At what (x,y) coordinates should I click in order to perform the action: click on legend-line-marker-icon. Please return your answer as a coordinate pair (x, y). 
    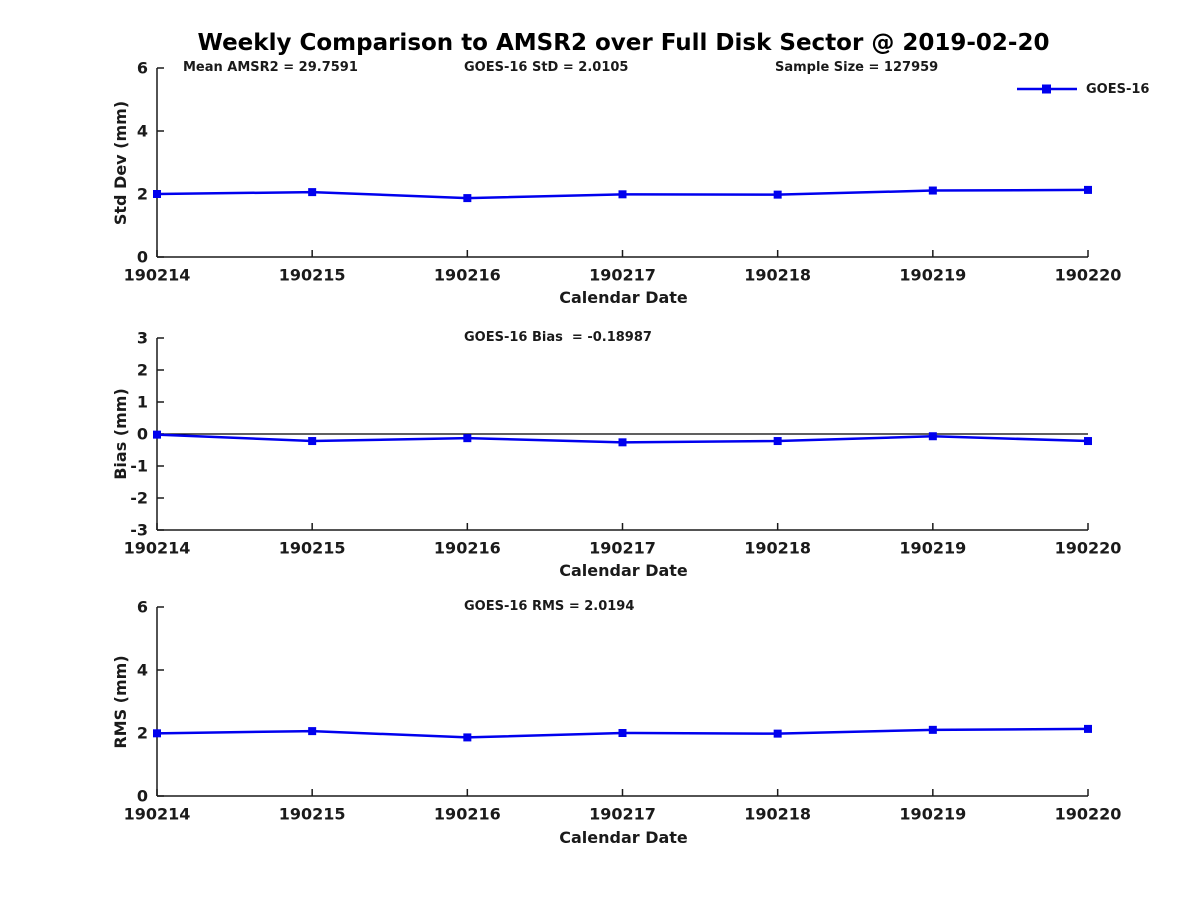
    Looking at the image, I should click on (1047, 89).